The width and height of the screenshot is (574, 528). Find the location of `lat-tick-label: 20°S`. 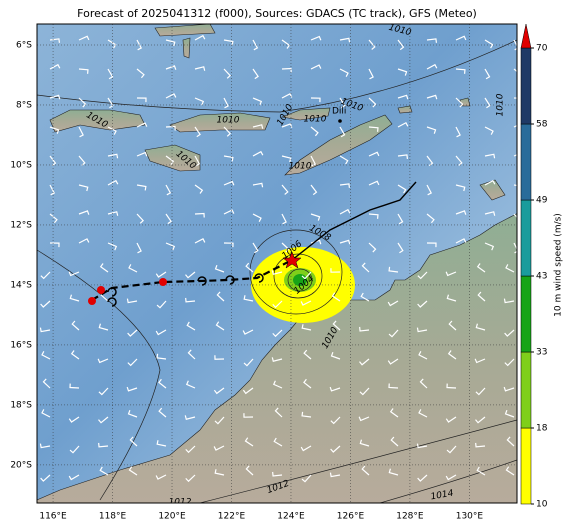

lat-tick-label: 20°S is located at coordinates (21, 465).